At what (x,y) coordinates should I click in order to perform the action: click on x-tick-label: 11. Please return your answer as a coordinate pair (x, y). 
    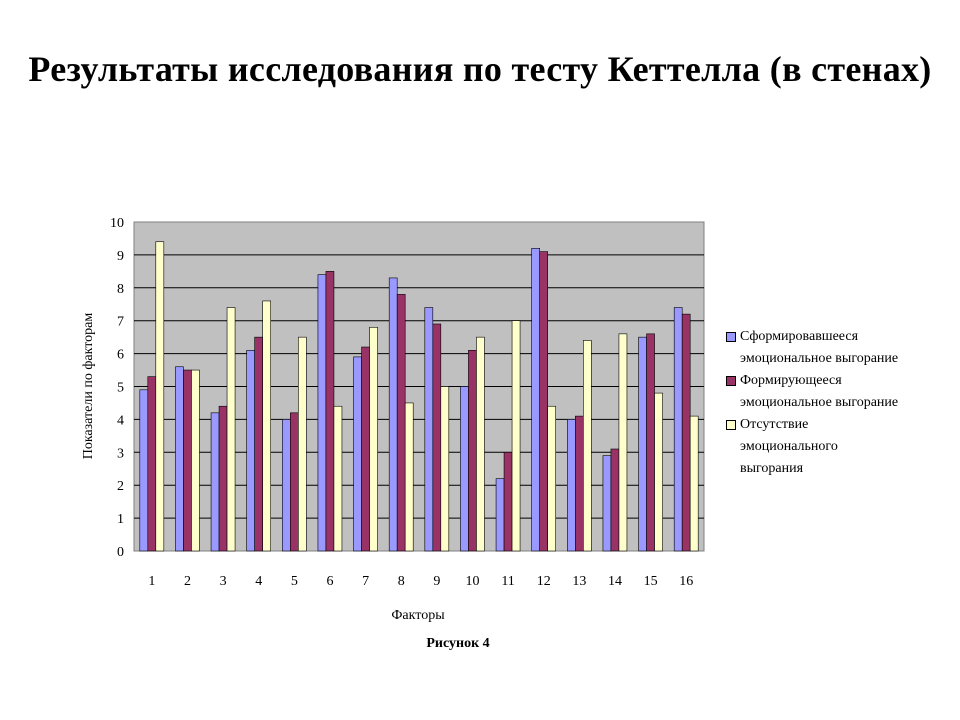
    Looking at the image, I should click on (507, 581).